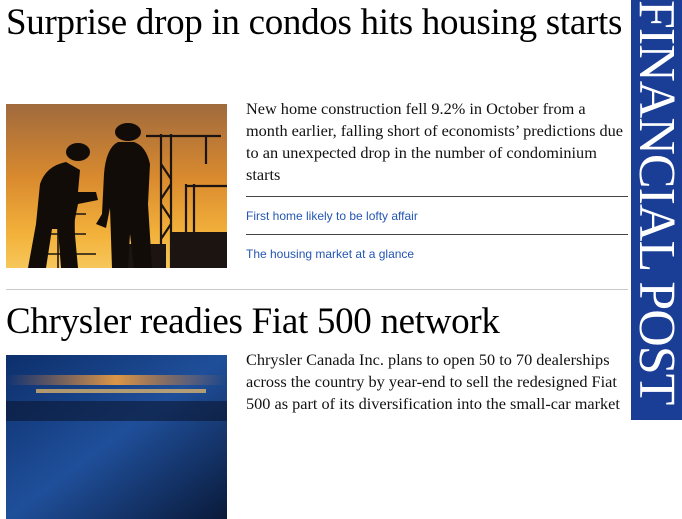 The image size is (682, 519). Describe the element at coordinates (437, 215) in the screenshot. I see `related-link-lofty-affair: First home likely to be lofty affair` at that location.